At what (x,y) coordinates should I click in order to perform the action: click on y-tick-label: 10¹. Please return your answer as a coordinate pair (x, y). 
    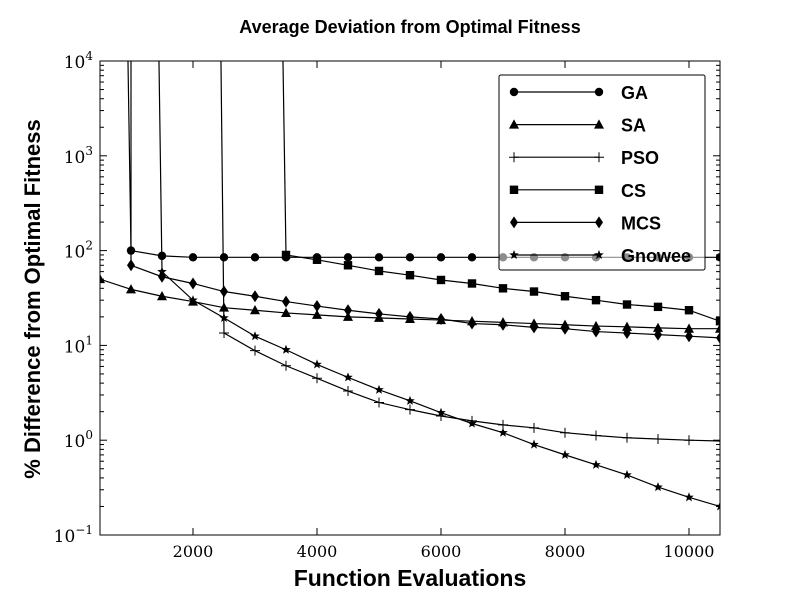
    Looking at the image, I should click on (78, 345).